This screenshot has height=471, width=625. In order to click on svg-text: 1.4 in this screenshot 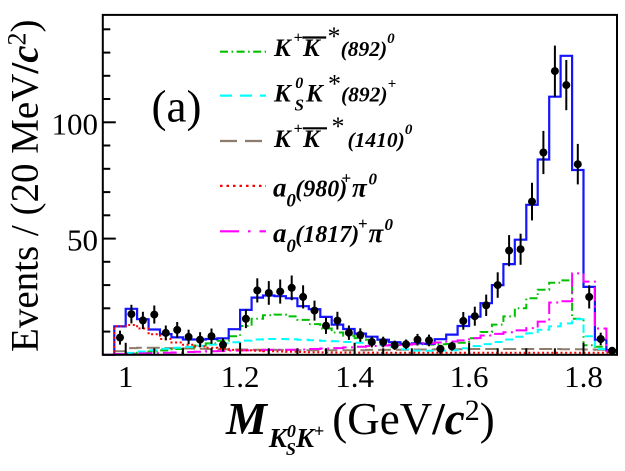, I will do `click(354, 376)`.